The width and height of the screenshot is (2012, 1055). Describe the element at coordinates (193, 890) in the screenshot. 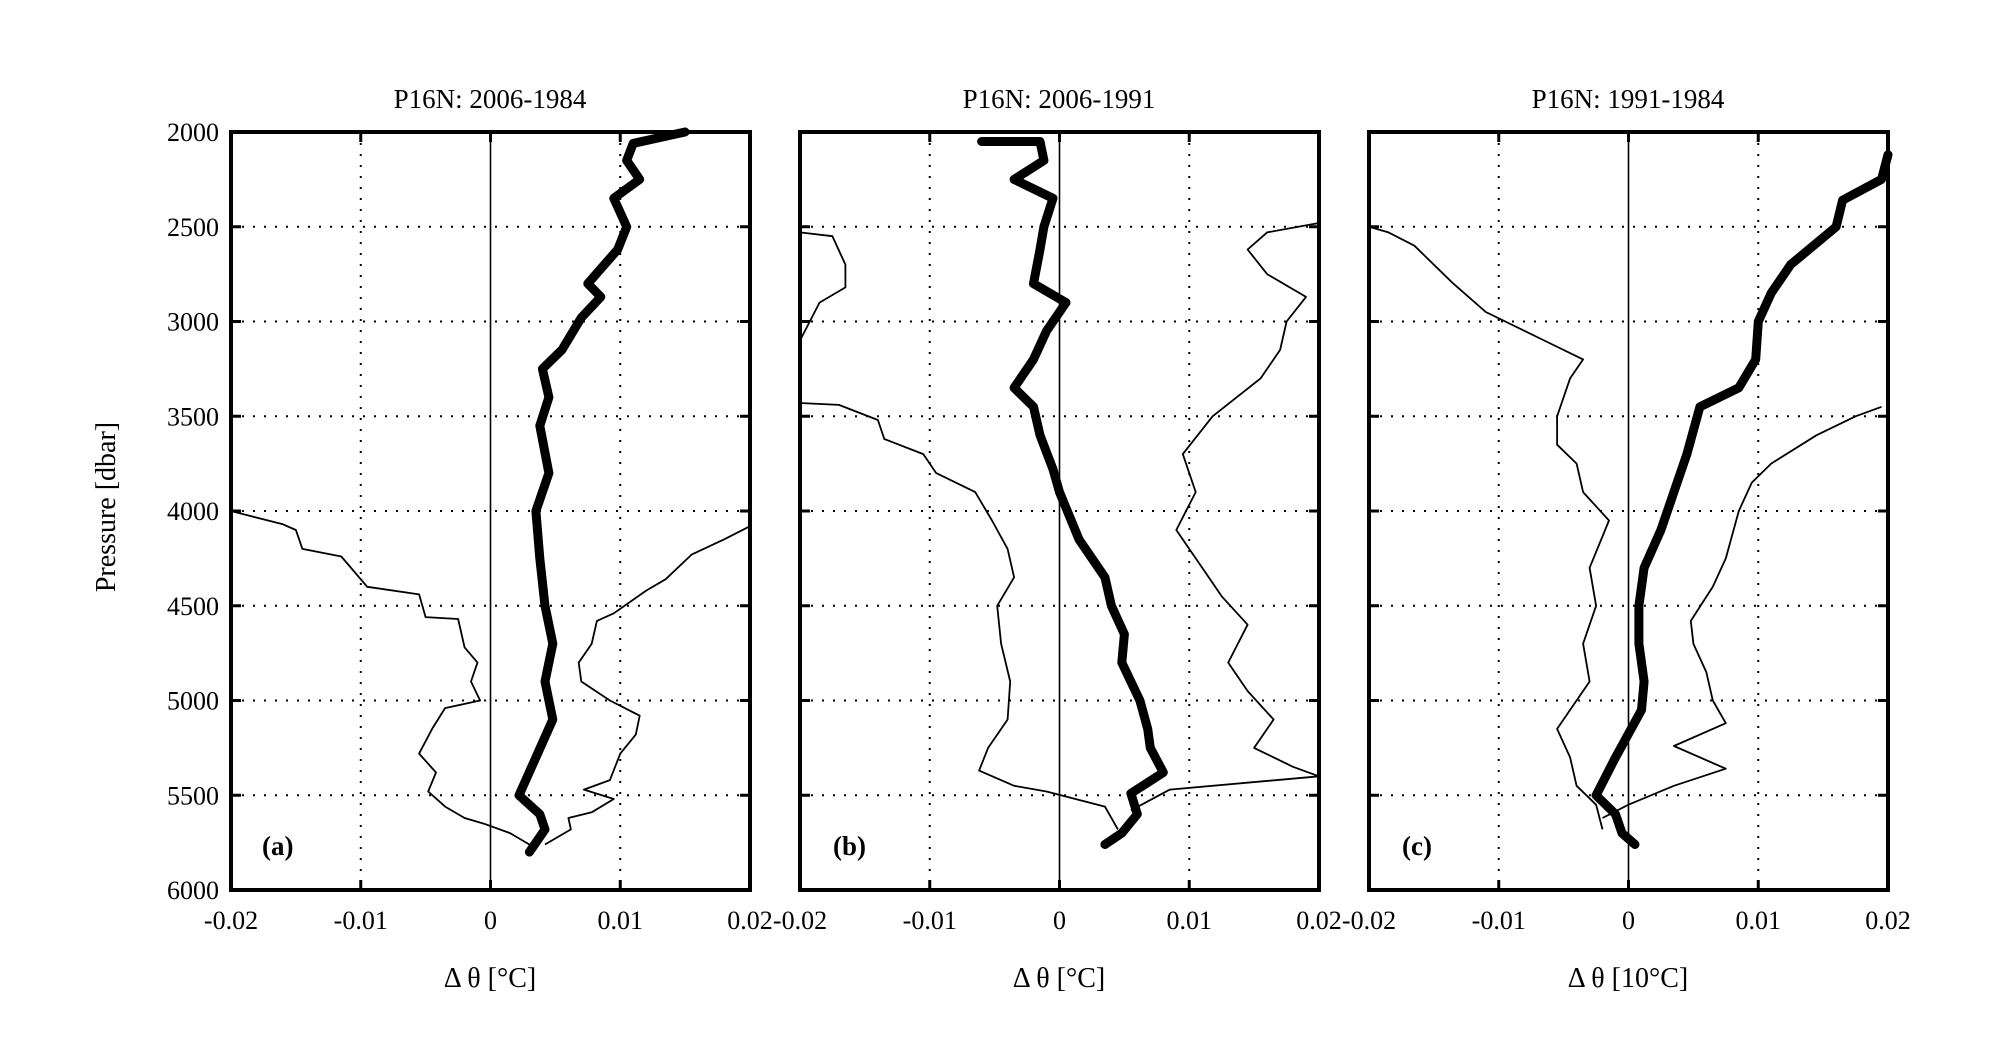

I see `y-tick-label: 6000` at that location.